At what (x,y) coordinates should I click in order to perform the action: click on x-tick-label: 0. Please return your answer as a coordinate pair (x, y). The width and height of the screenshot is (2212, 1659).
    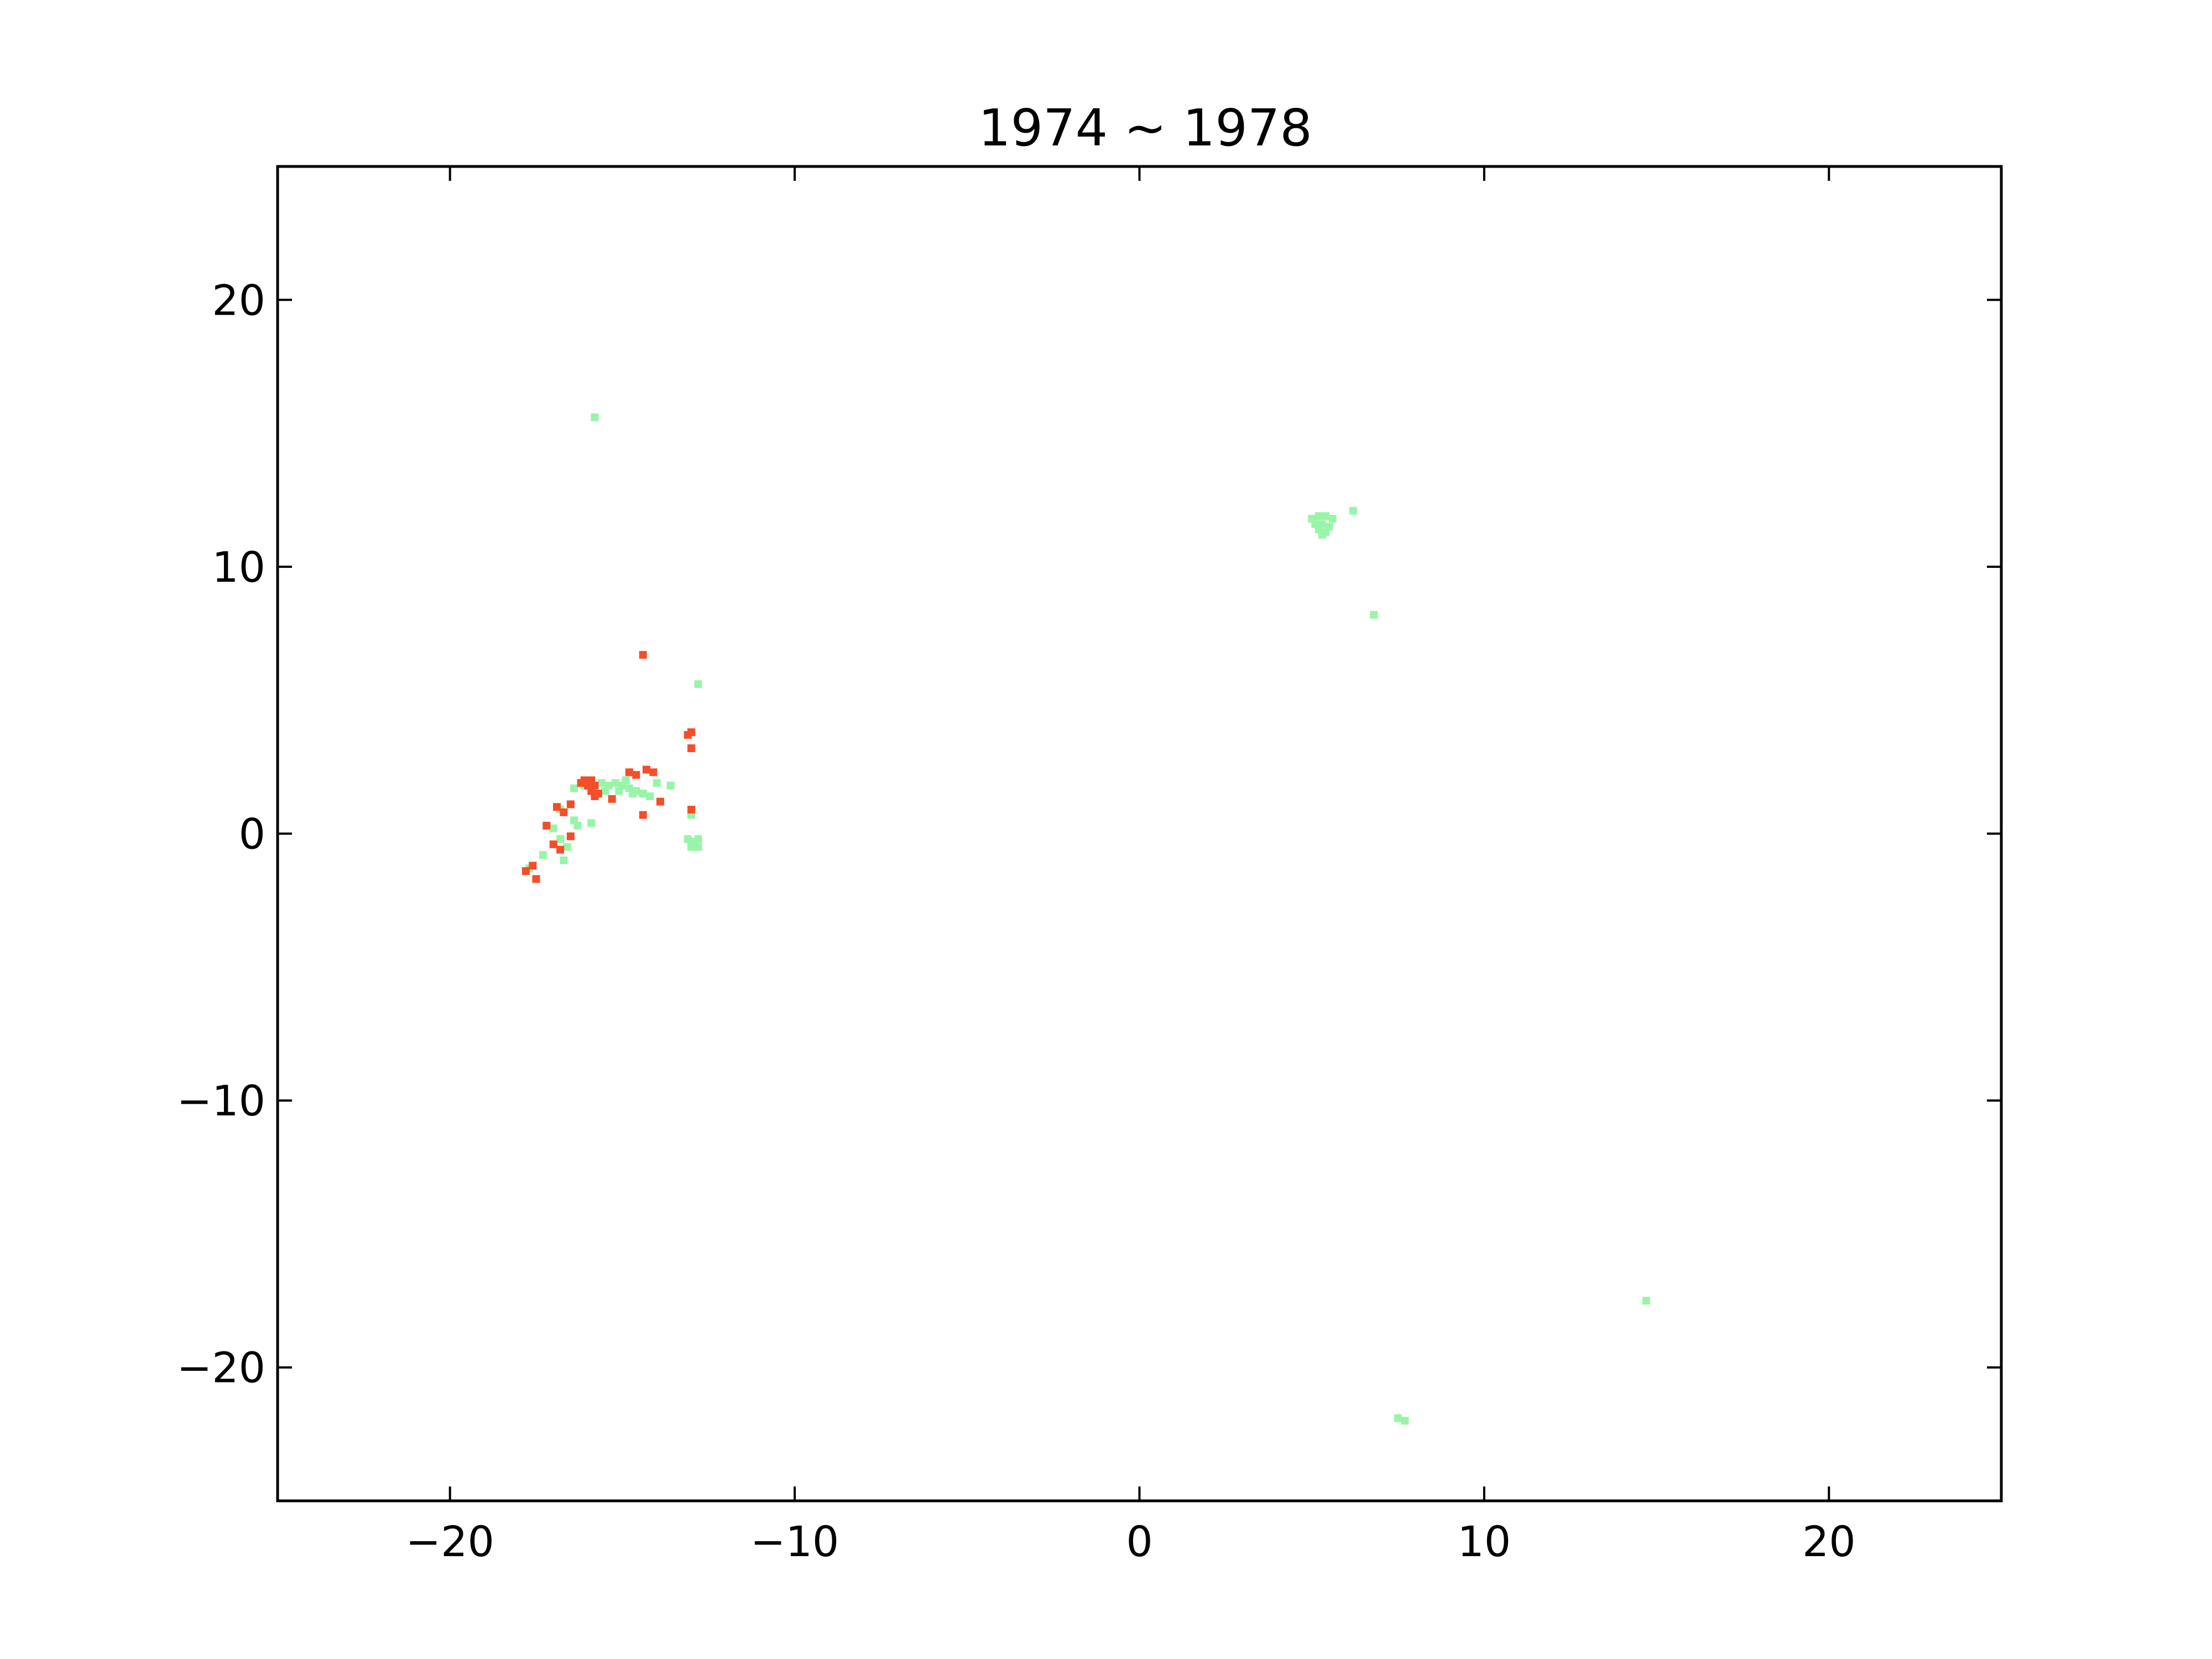
    Looking at the image, I should click on (1139, 1541).